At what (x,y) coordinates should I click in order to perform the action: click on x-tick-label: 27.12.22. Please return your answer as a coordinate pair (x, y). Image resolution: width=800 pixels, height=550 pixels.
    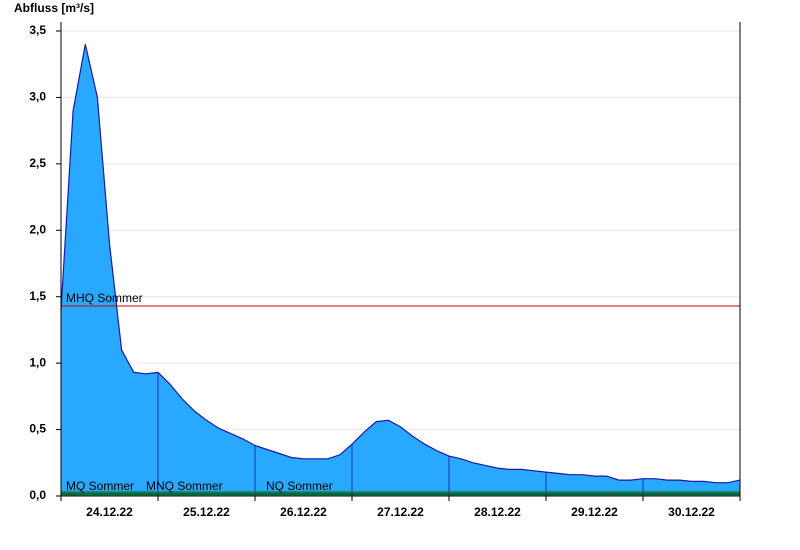
    Looking at the image, I should click on (400, 512).